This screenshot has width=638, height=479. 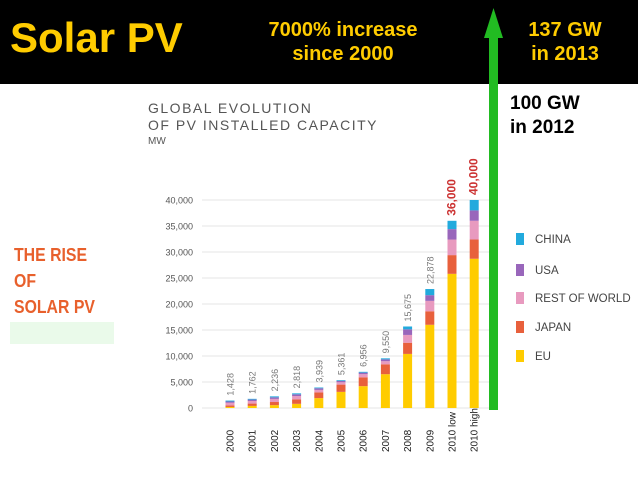 What do you see at coordinates (493, 209) in the screenshot?
I see `green-arrow-icon` at bounding box center [493, 209].